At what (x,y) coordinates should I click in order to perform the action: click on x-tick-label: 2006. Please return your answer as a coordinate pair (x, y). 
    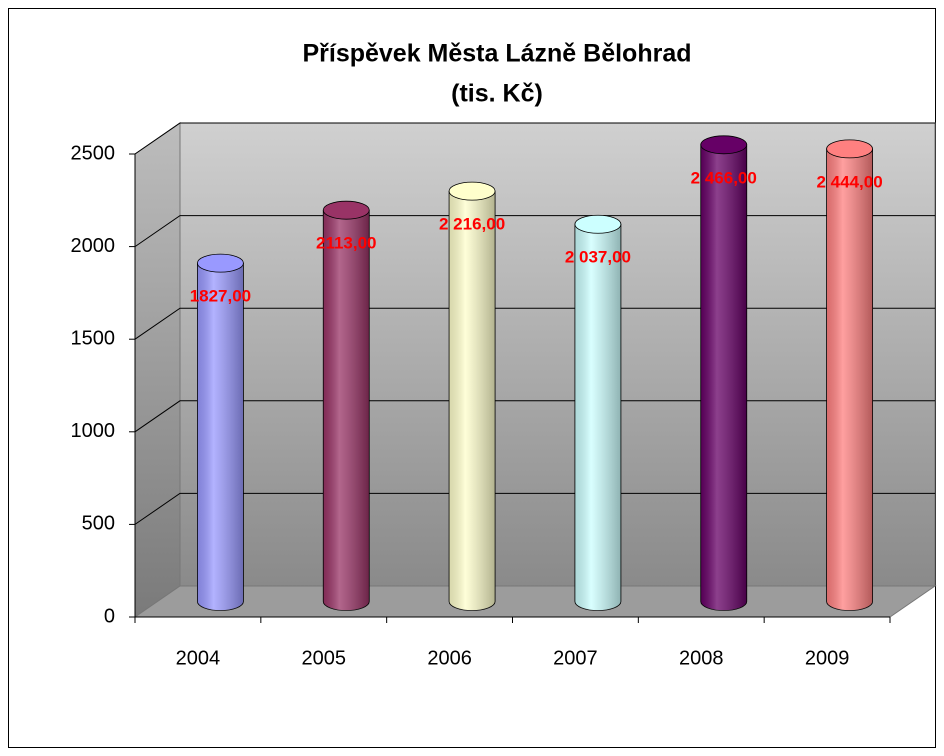
    Looking at the image, I should click on (449, 658).